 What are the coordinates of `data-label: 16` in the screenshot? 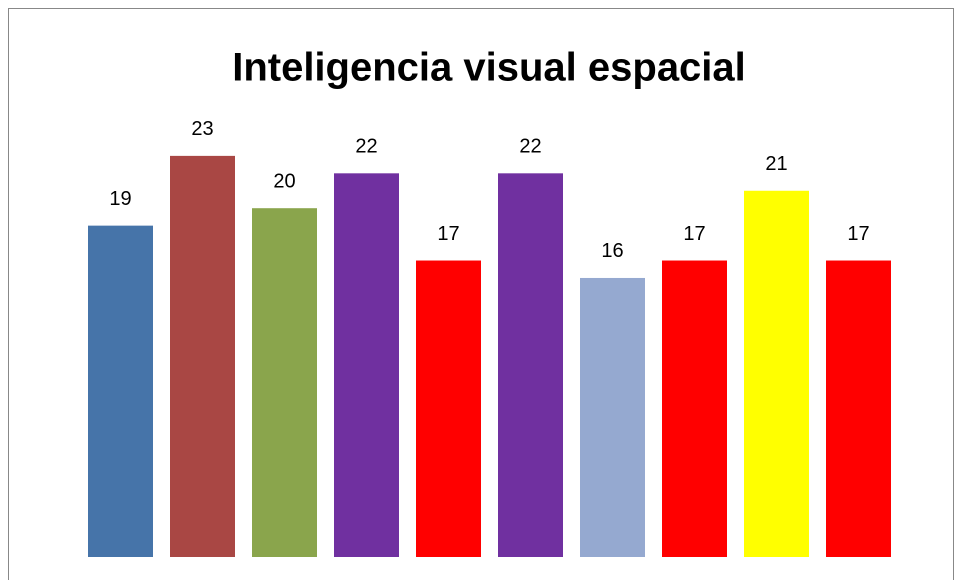 It's located at (612, 251).